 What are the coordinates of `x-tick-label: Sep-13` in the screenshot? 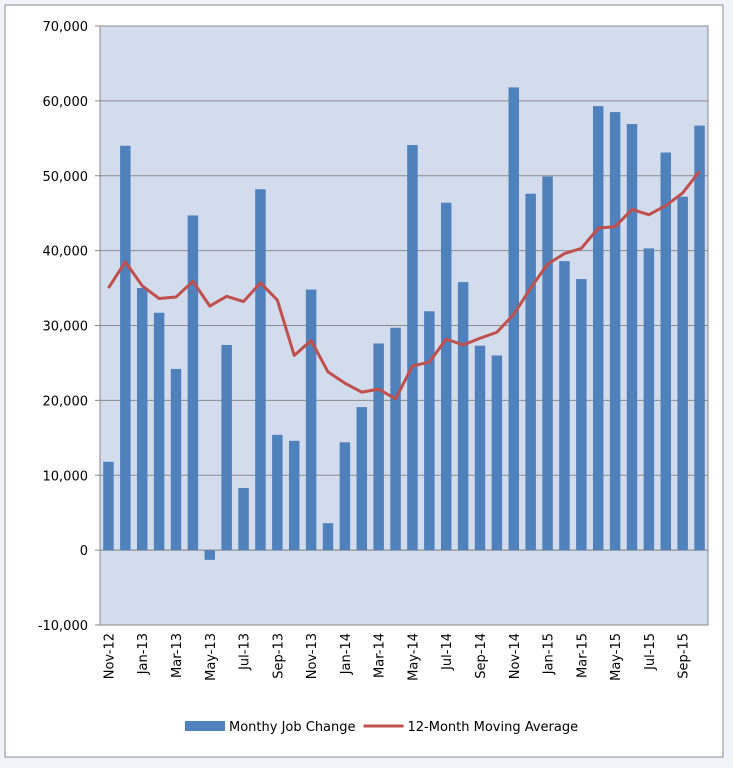 It's located at (278, 656).